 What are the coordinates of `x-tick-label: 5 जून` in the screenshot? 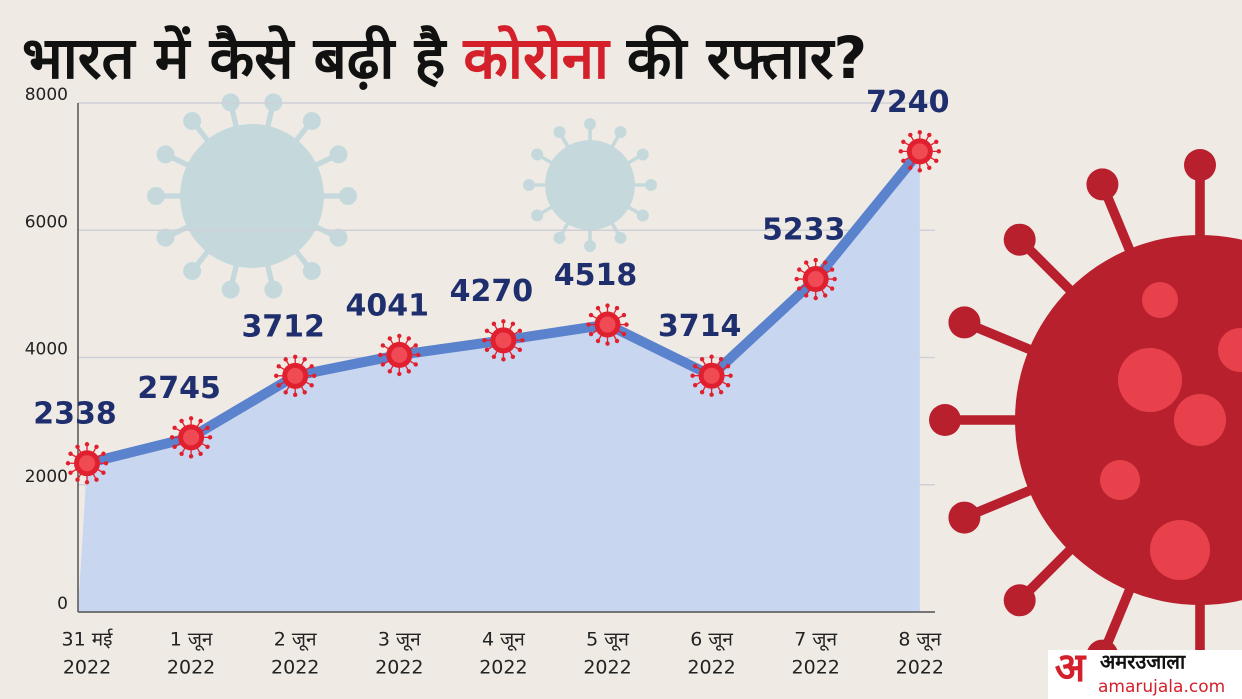 It's located at (607, 640).